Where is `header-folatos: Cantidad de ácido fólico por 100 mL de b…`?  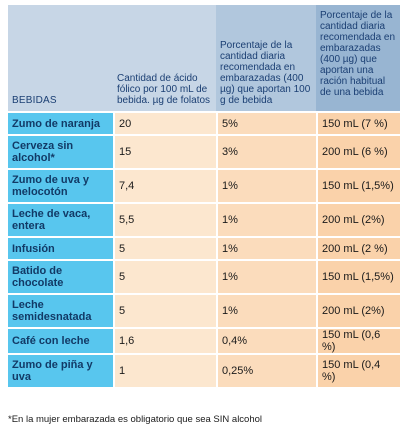
header-folatos: Cantidad de ácido fólico por 100 mL de b… is located at coordinates (164, 58).